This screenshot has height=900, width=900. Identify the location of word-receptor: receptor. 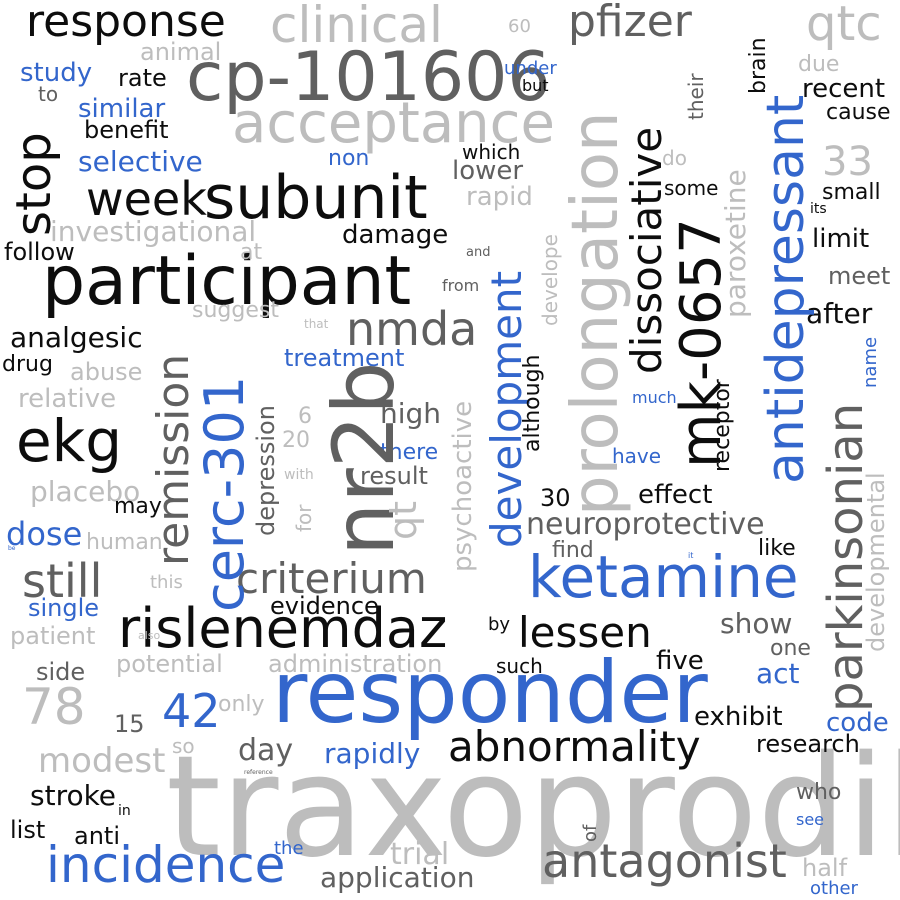
(722, 425).